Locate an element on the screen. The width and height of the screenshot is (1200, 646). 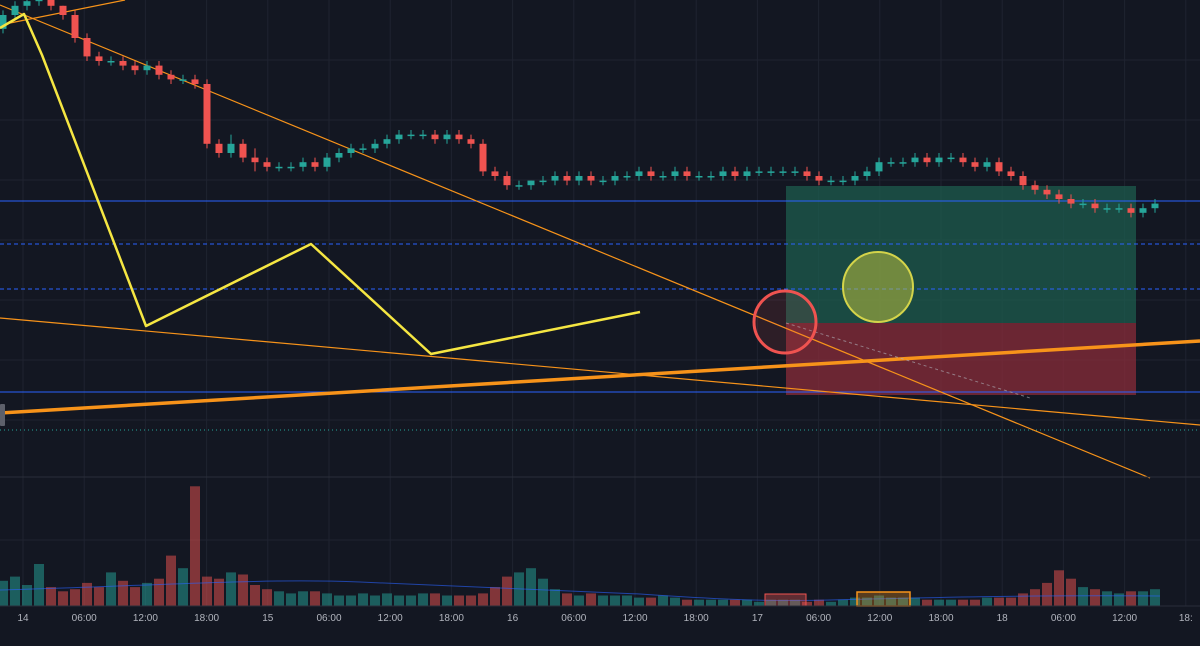
projection-dashed-line is located at coordinates (908, 360).